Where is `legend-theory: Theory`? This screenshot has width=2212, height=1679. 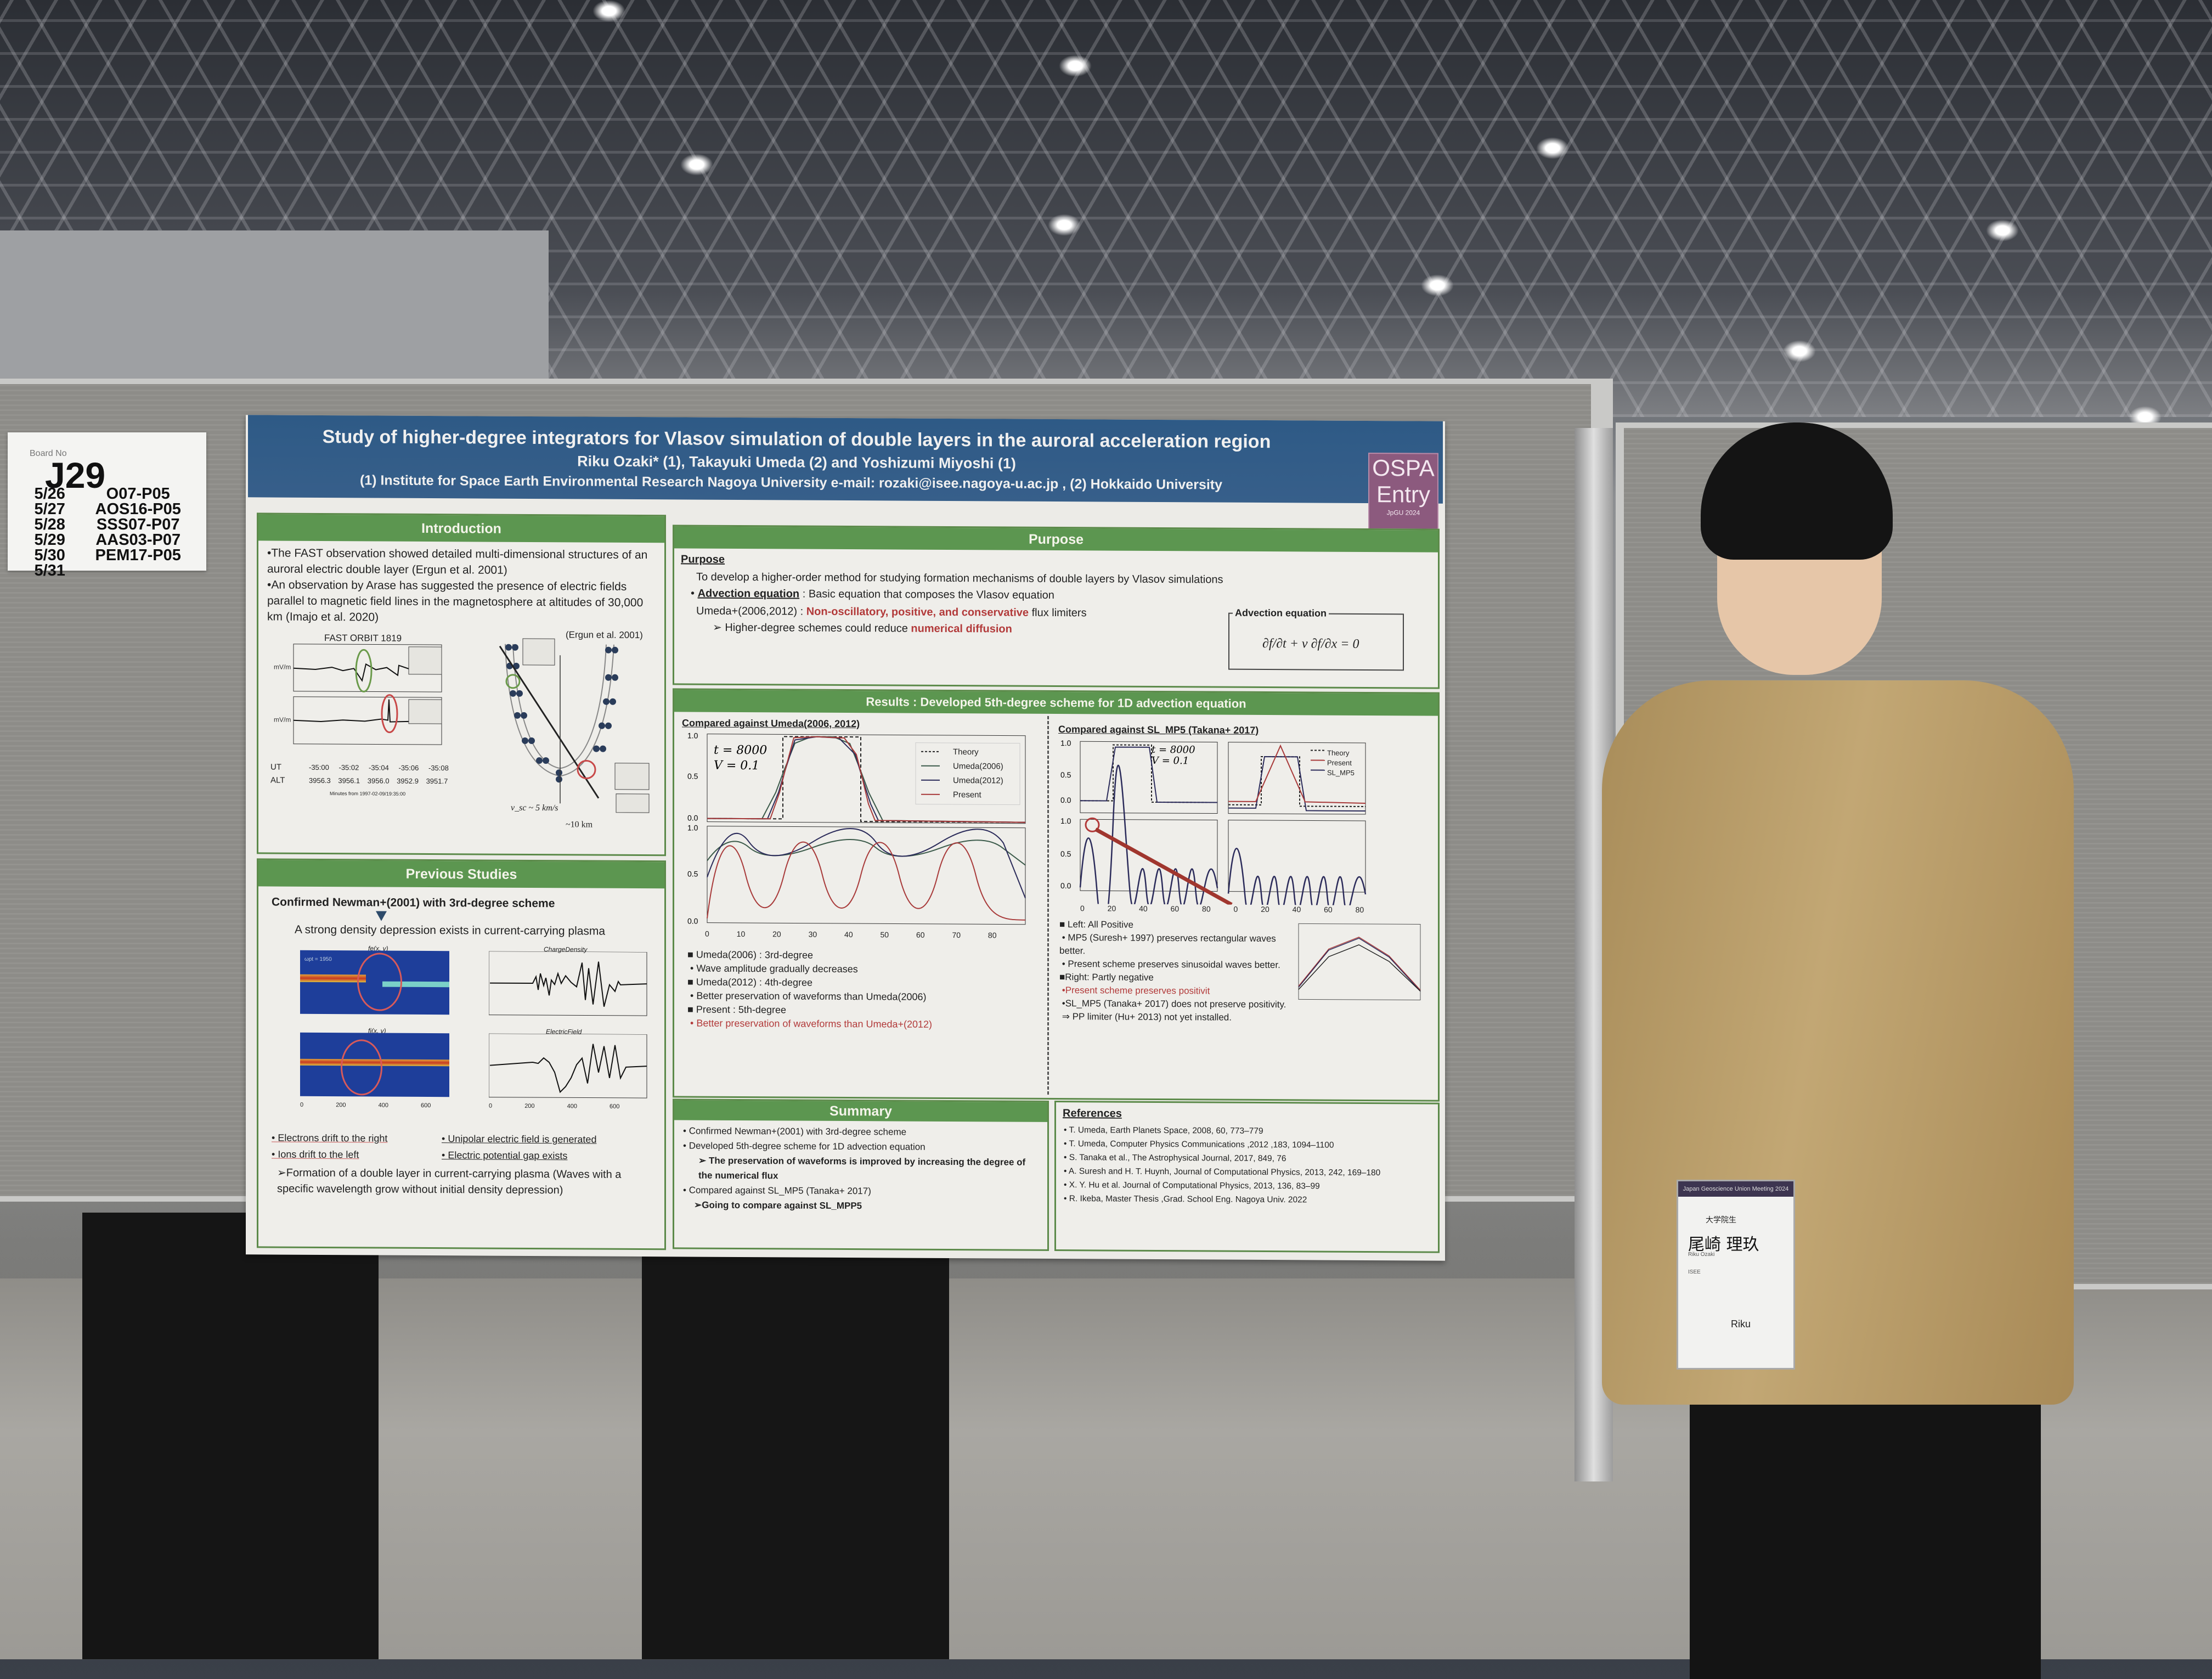
legend-theory: Theory is located at coordinates (966, 752).